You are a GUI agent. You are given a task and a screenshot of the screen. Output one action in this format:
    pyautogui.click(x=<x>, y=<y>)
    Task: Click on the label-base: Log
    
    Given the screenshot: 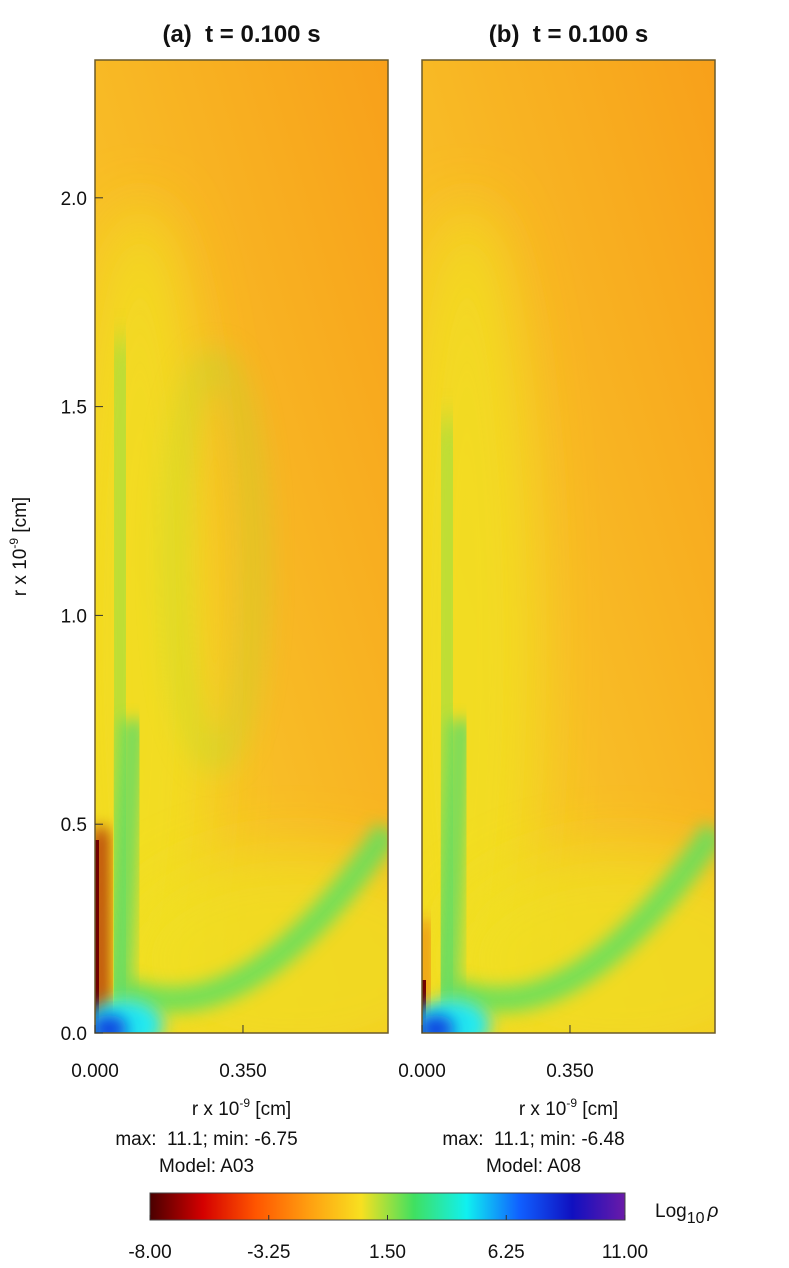 What is the action you would take?
    pyautogui.click(x=671, y=1211)
    